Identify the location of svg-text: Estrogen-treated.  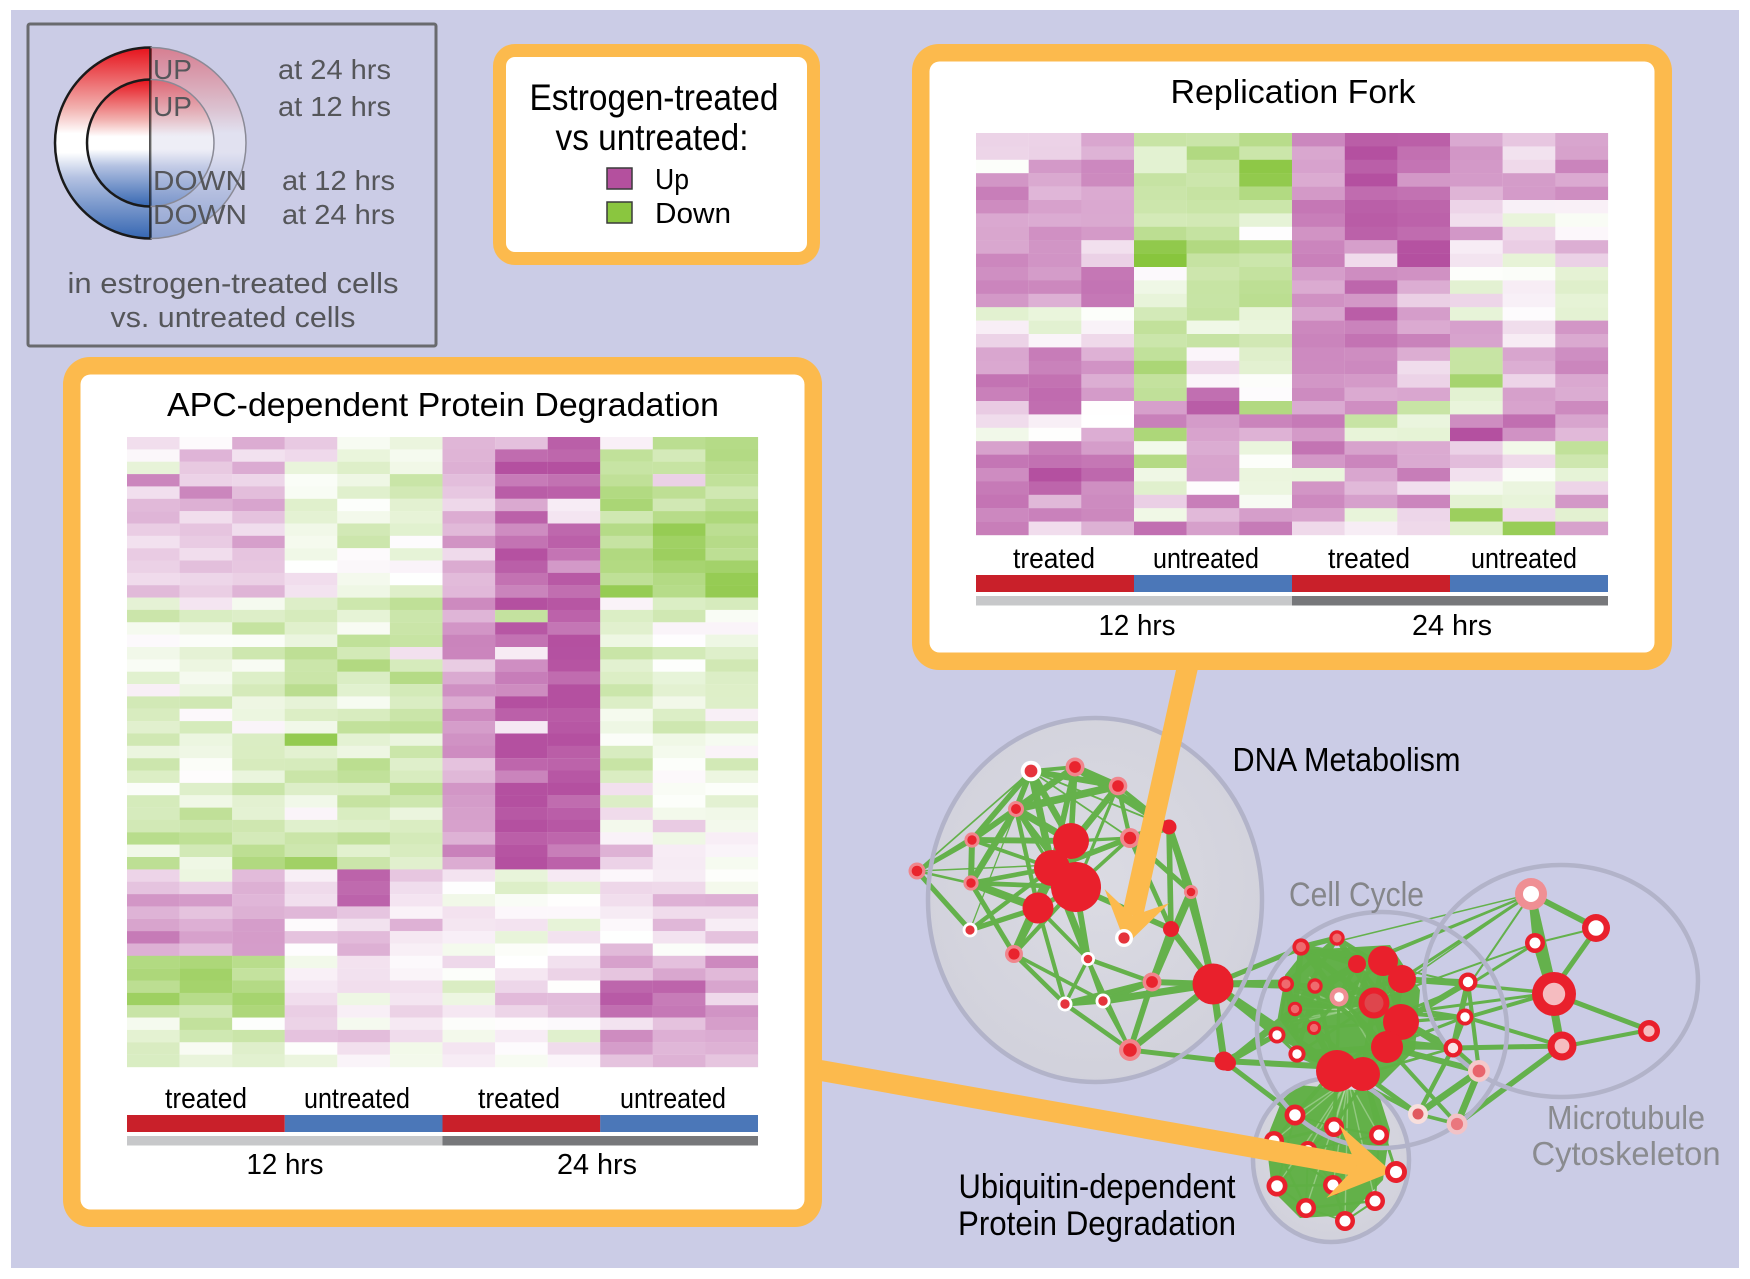
(654, 97).